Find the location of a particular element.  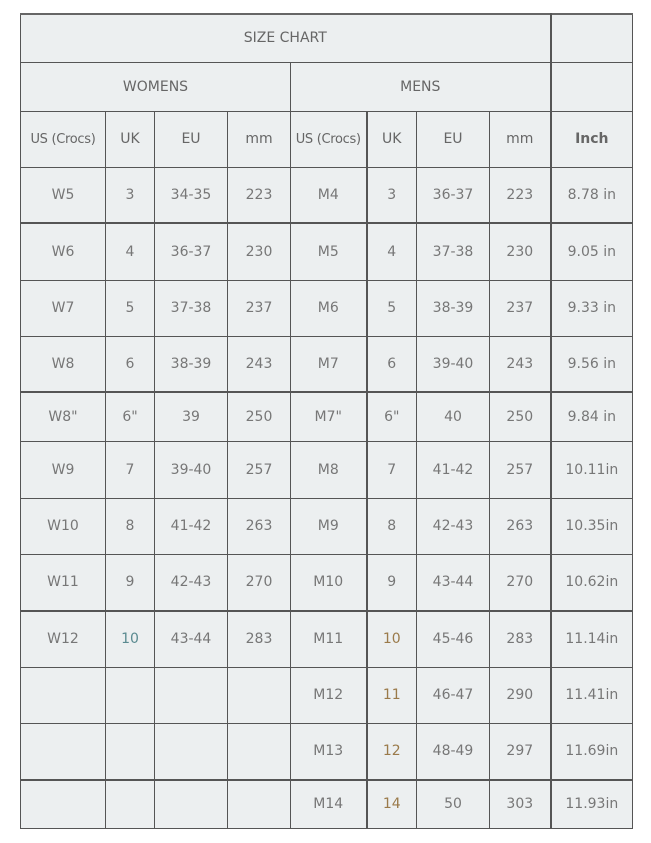

table-row: W11 9 42-43 270 M10 9 43-44 270 10.62in is located at coordinates (327, 582).